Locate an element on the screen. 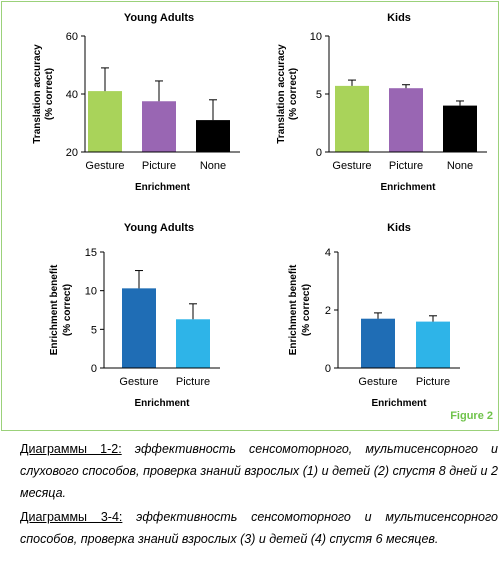  chart3-bar-gesture is located at coordinates (139, 328).